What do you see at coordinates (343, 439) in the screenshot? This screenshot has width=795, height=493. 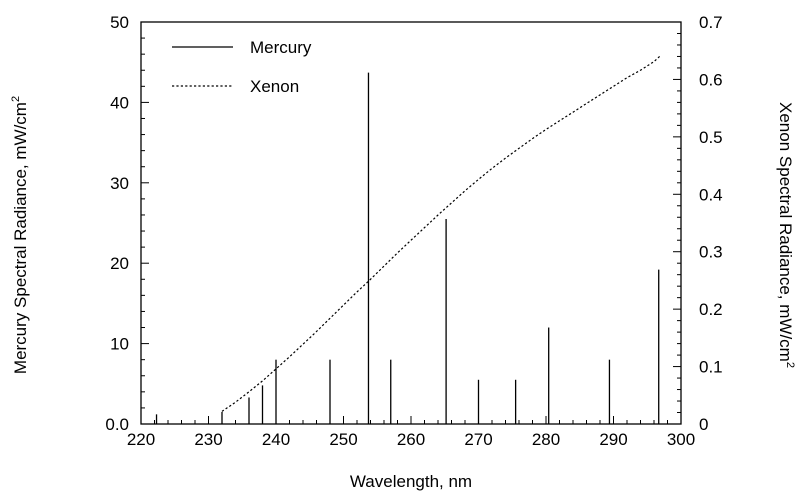 I see `x-tick-label: 250` at bounding box center [343, 439].